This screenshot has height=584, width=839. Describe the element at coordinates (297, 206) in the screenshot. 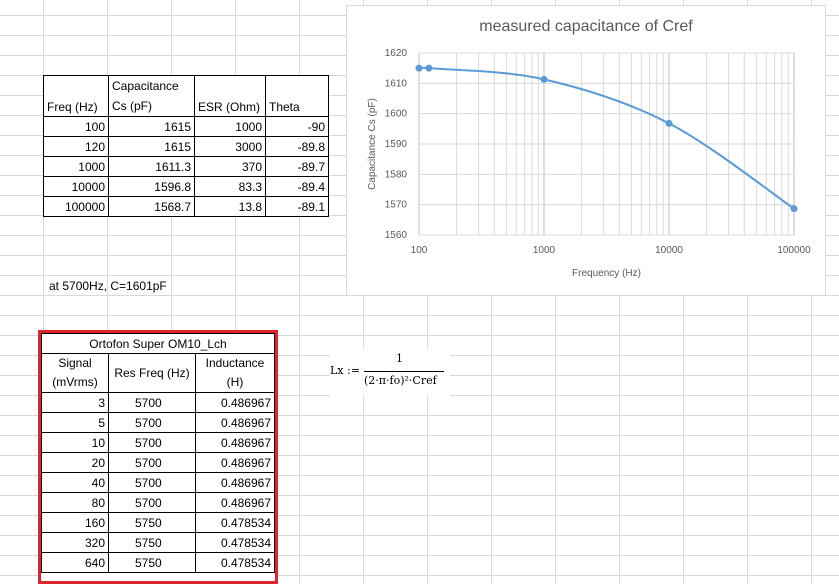

I see `table-cell: -89.1` at that location.